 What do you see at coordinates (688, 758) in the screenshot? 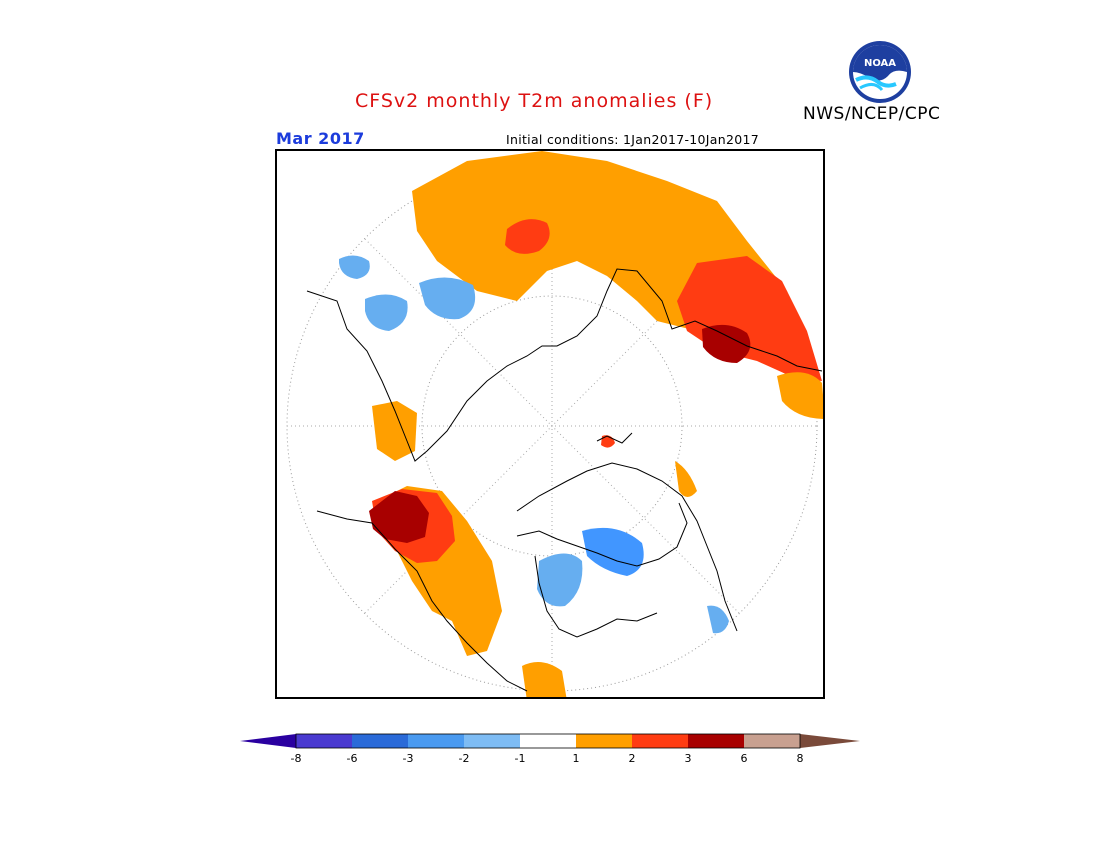
I see `legend-tick-label: 3` at bounding box center [688, 758].